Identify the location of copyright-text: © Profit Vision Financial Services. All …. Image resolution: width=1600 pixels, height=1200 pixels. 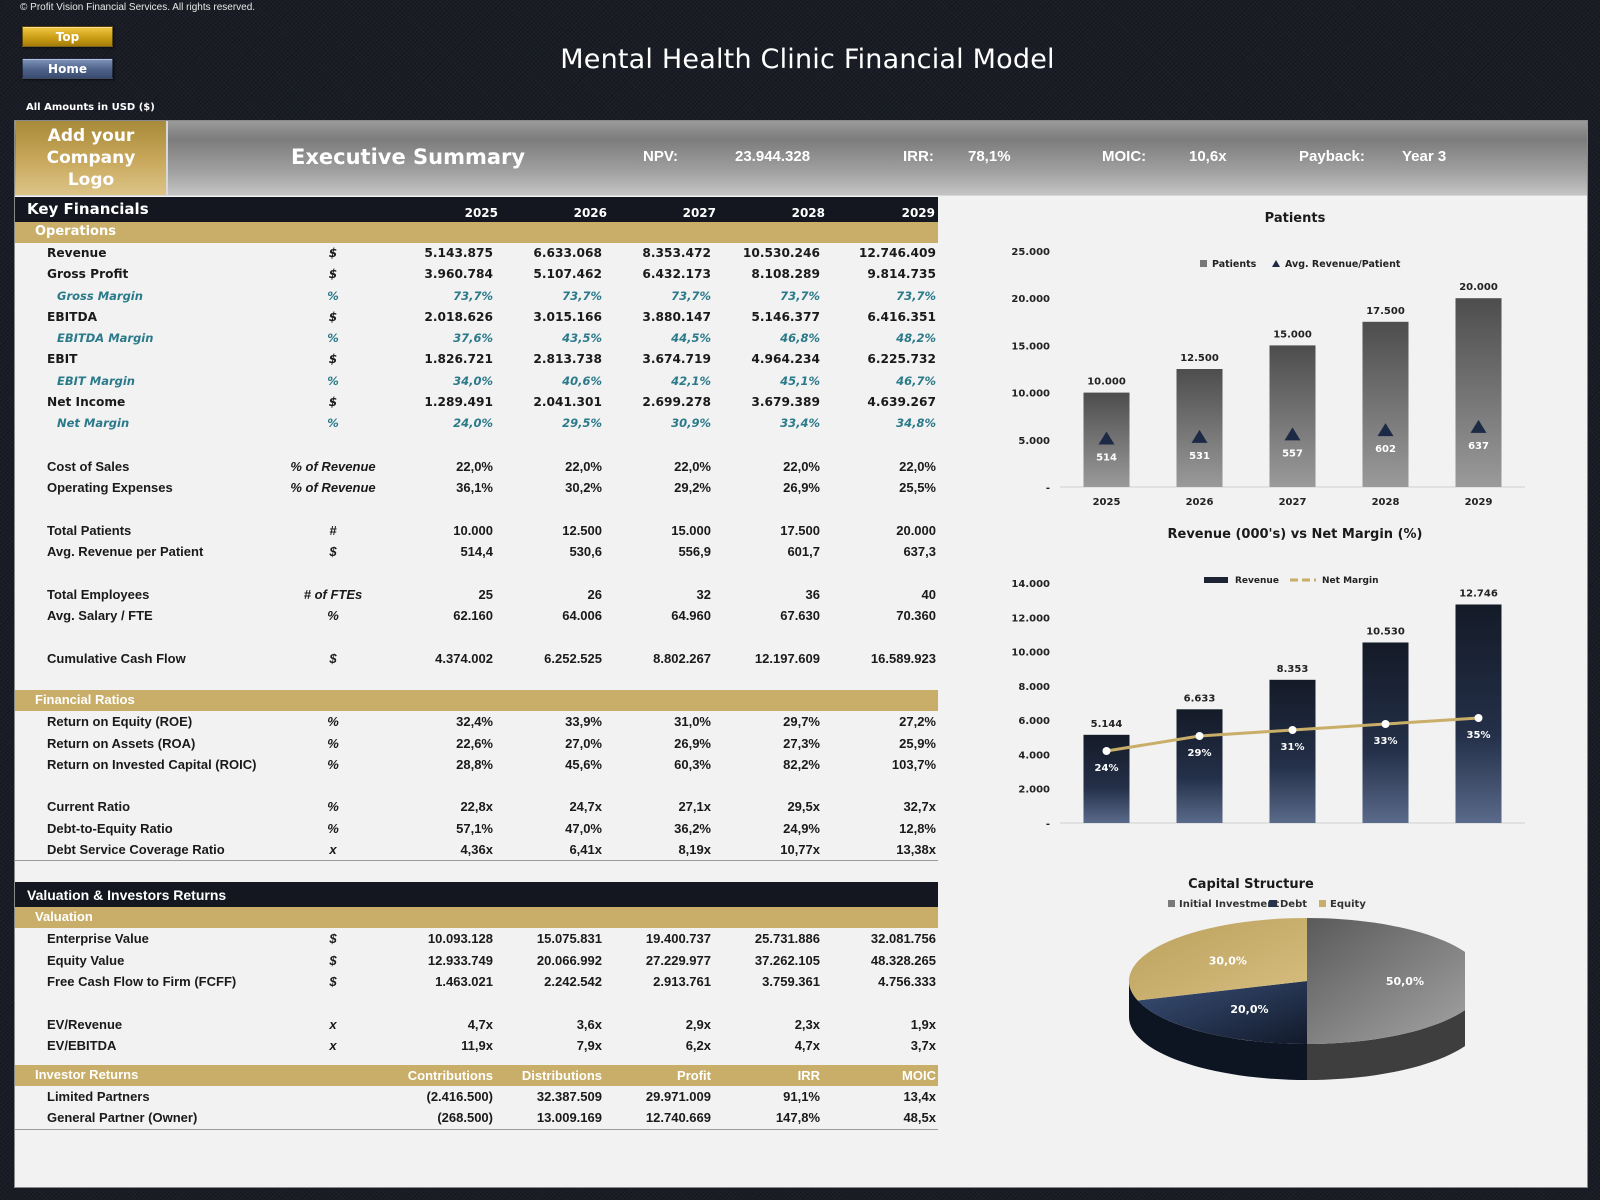
(138, 7).